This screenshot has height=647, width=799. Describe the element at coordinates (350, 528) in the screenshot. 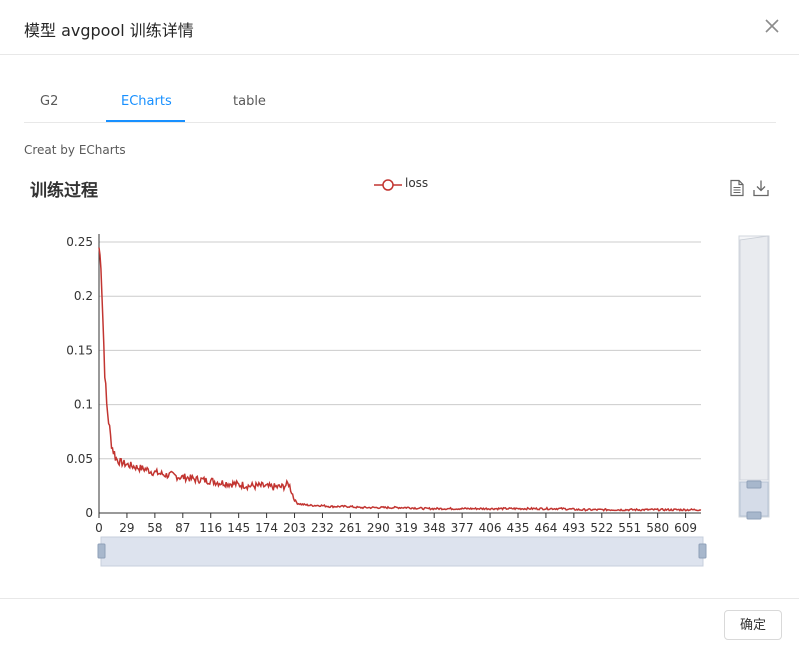

I see `x-tick-label: 261` at that location.